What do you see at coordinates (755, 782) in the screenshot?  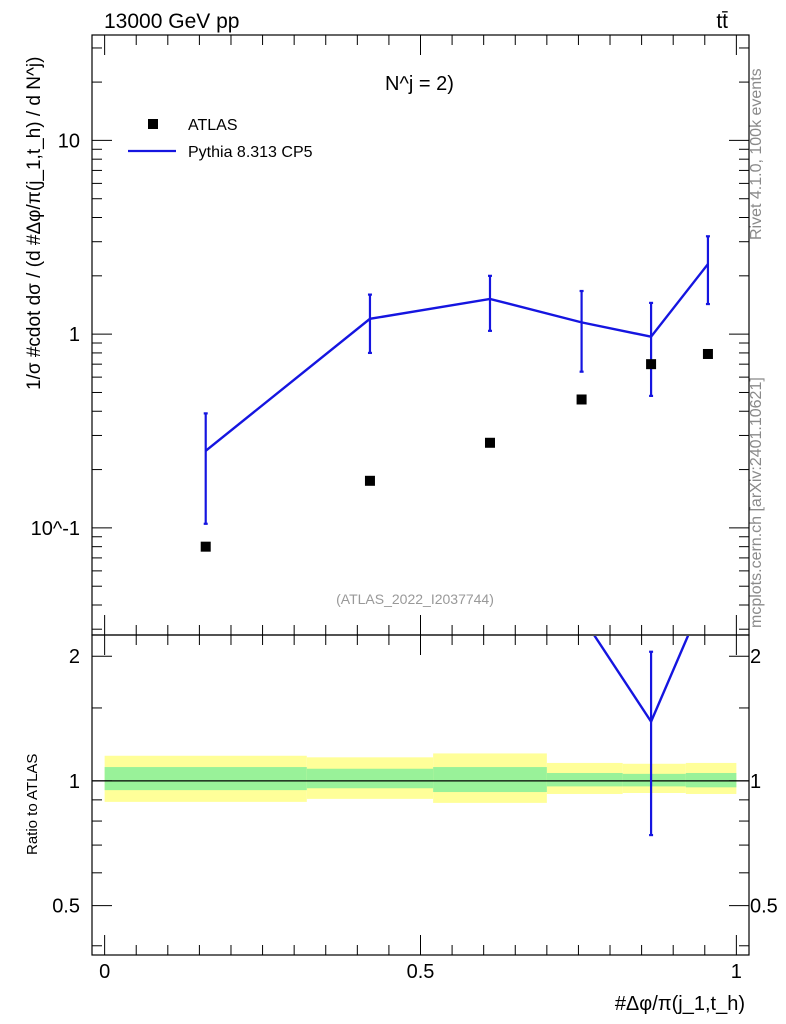 I see `ratio-y-tick-label-right: 1` at bounding box center [755, 782].